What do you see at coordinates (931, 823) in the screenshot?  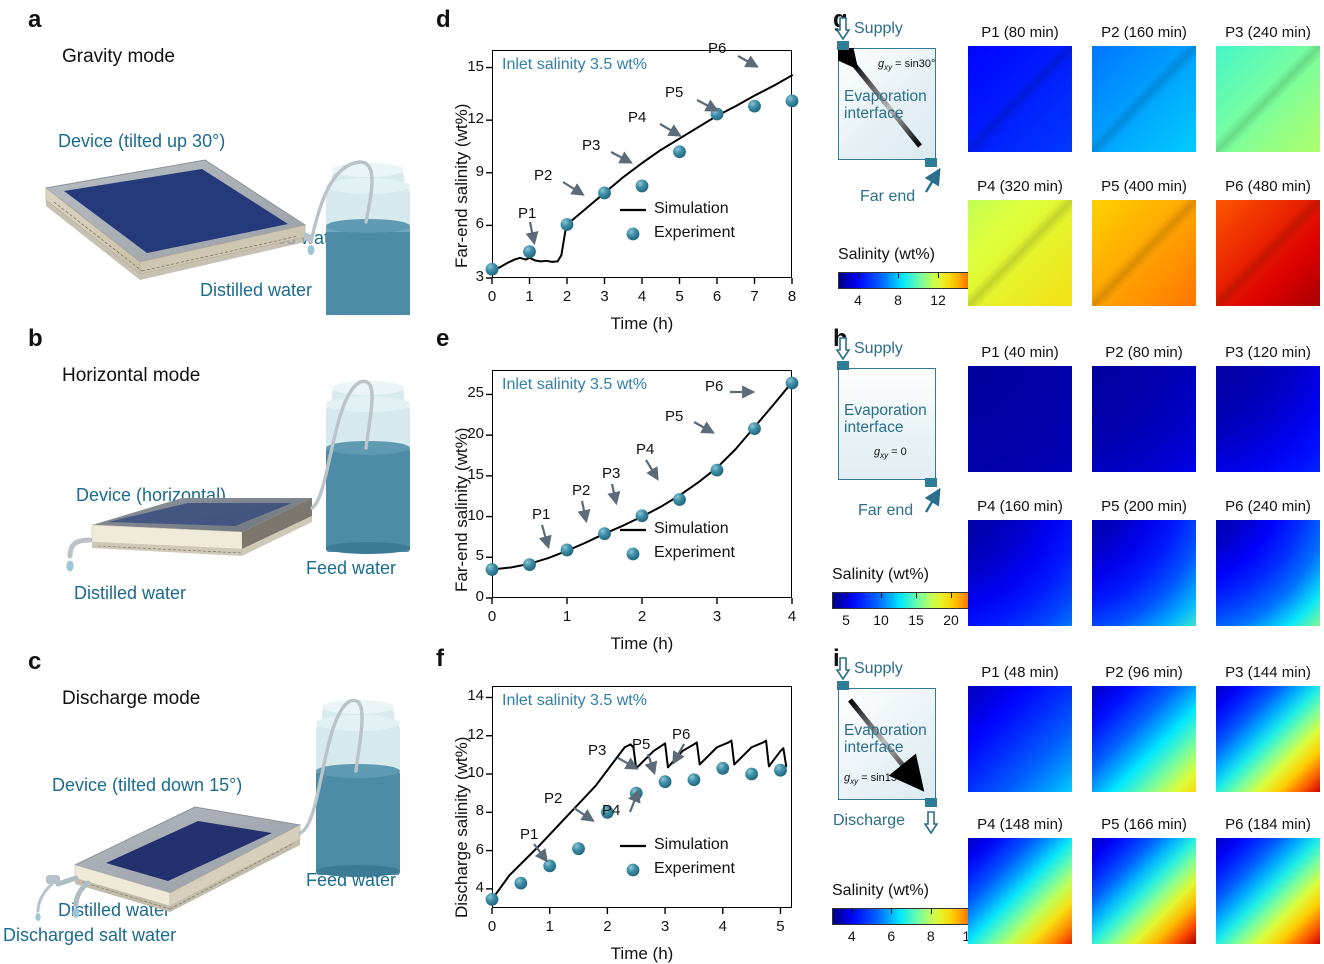 I see `discharge-arrow-icon-i` at bounding box center [931, 823].